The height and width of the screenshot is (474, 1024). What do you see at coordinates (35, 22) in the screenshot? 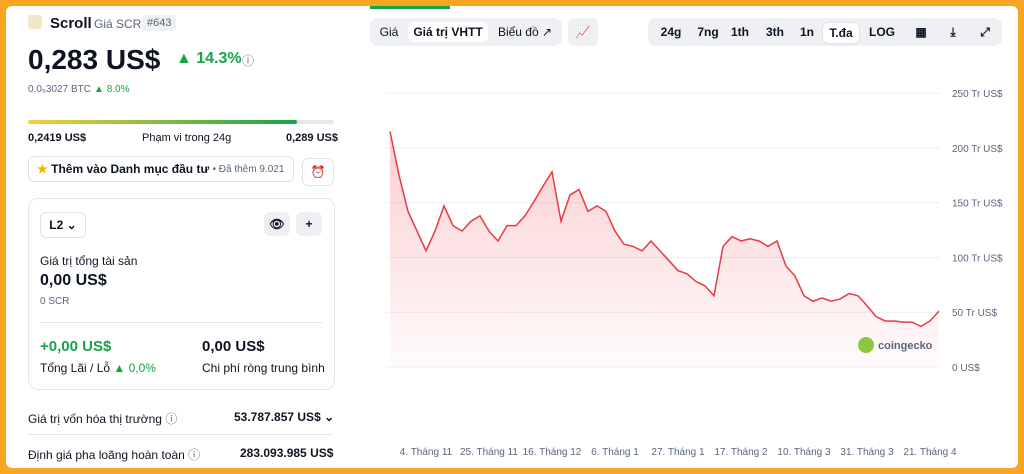
I see `coin-icon` at bounding box center [35, 22].